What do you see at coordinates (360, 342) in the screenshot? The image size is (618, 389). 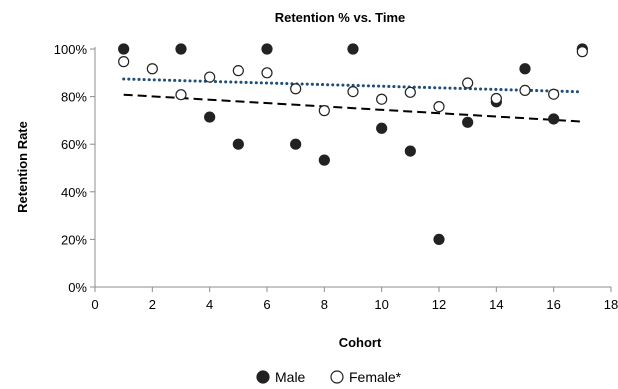 I see `x-axis-title: Cohort` at bounding box center [360, 342].